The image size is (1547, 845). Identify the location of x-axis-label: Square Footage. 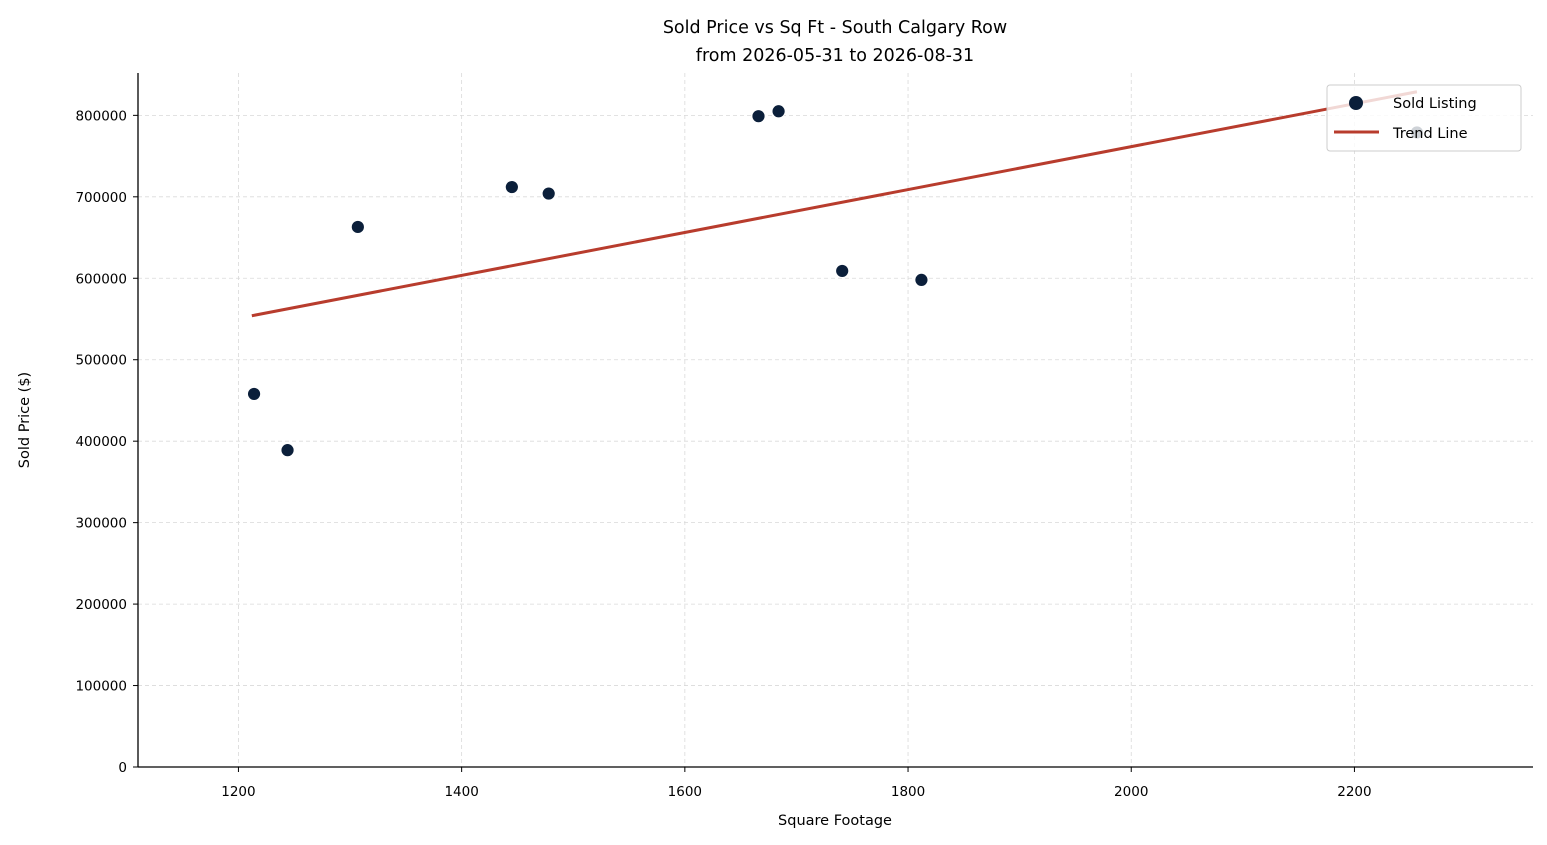
(835, 821).